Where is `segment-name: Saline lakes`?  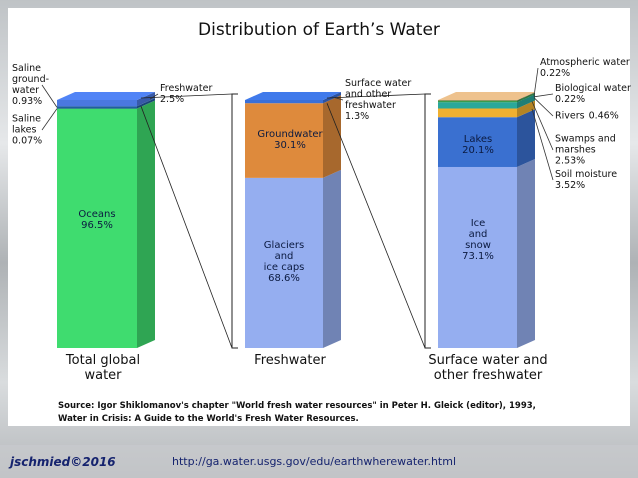
segment-name: Saline lakes is located at coordinates (26, 124).